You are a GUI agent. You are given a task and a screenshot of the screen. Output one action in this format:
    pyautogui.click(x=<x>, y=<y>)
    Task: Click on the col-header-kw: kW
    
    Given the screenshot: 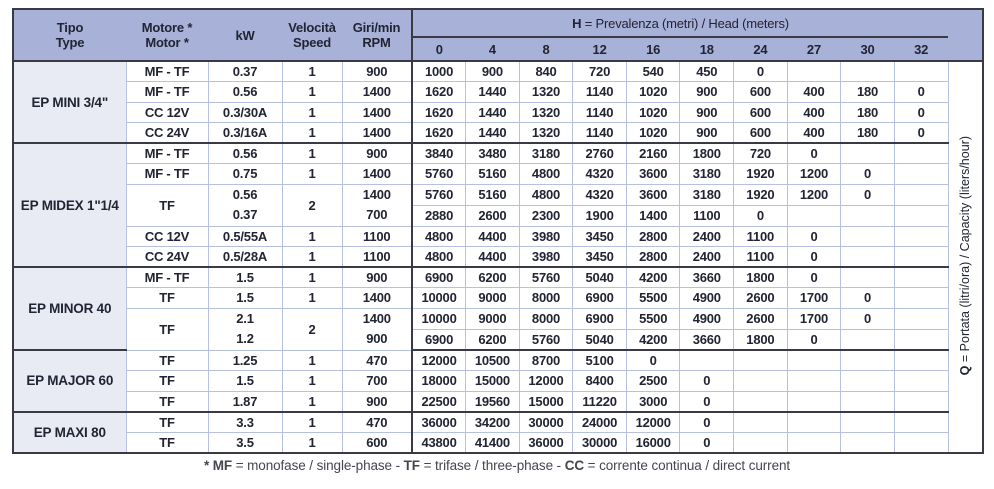 What is the action you would take?
    pyautogui.click(x=245, y=35)
    